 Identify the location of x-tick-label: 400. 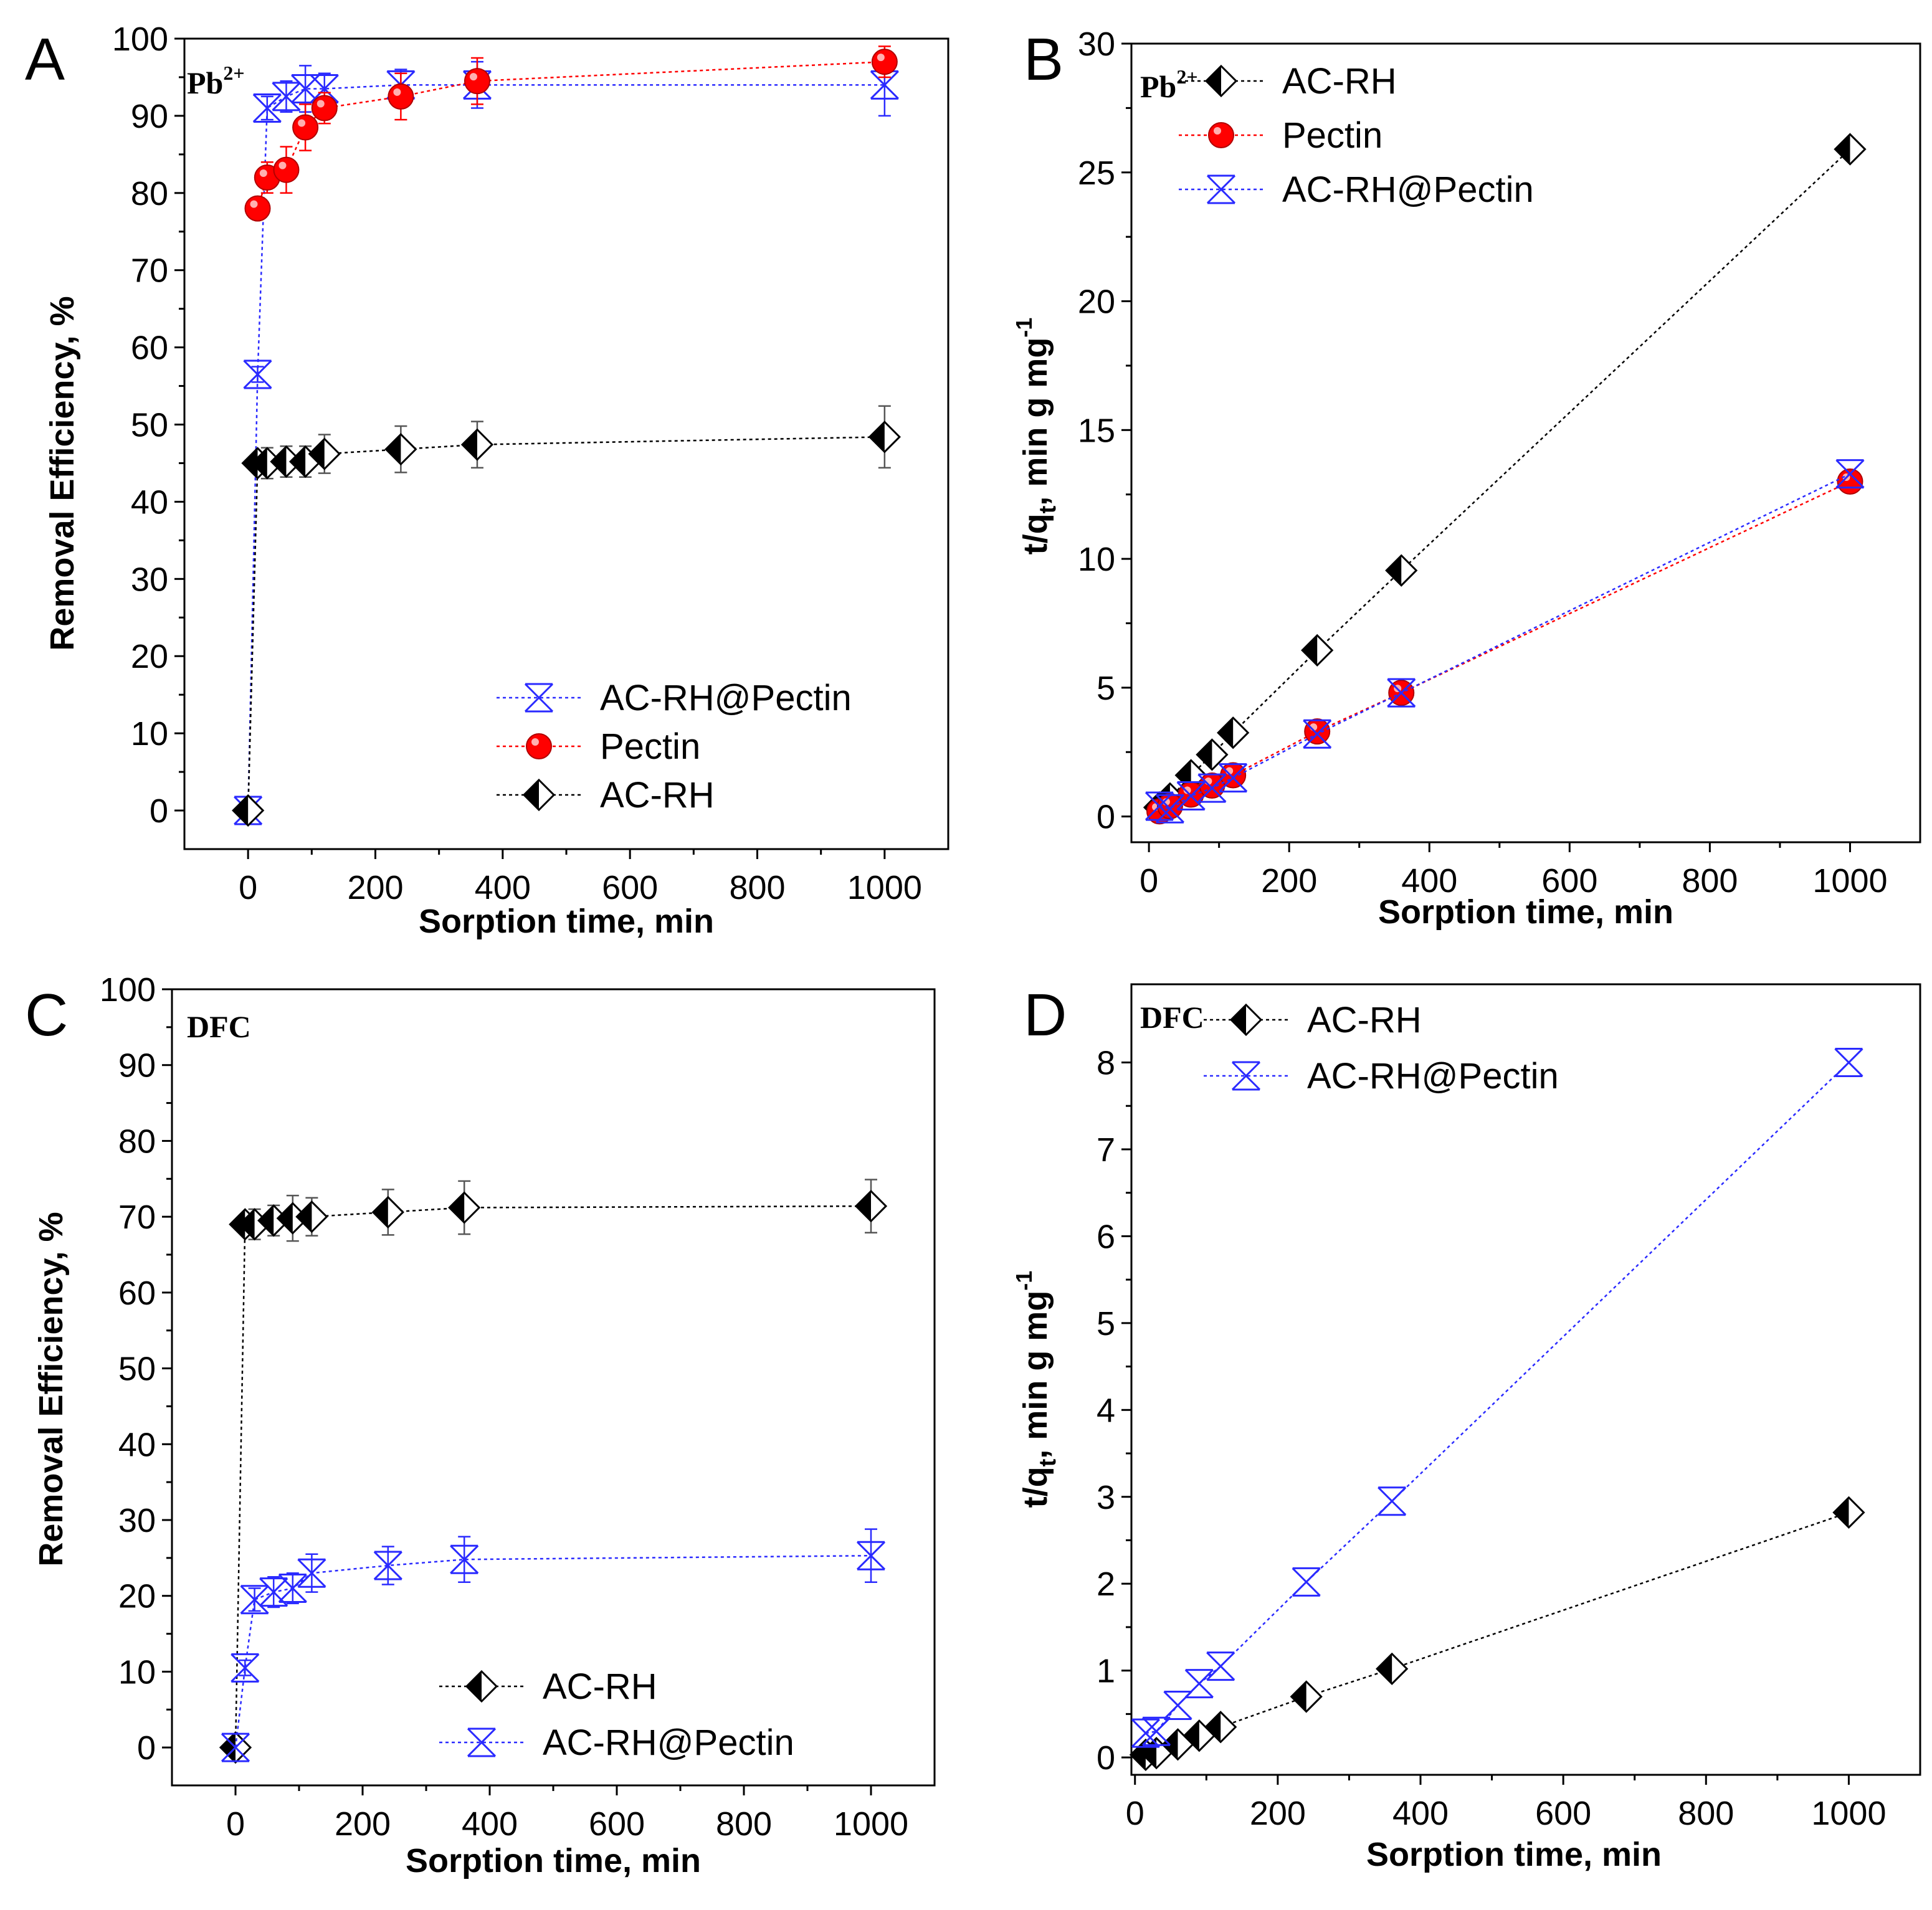
(1429, 881).